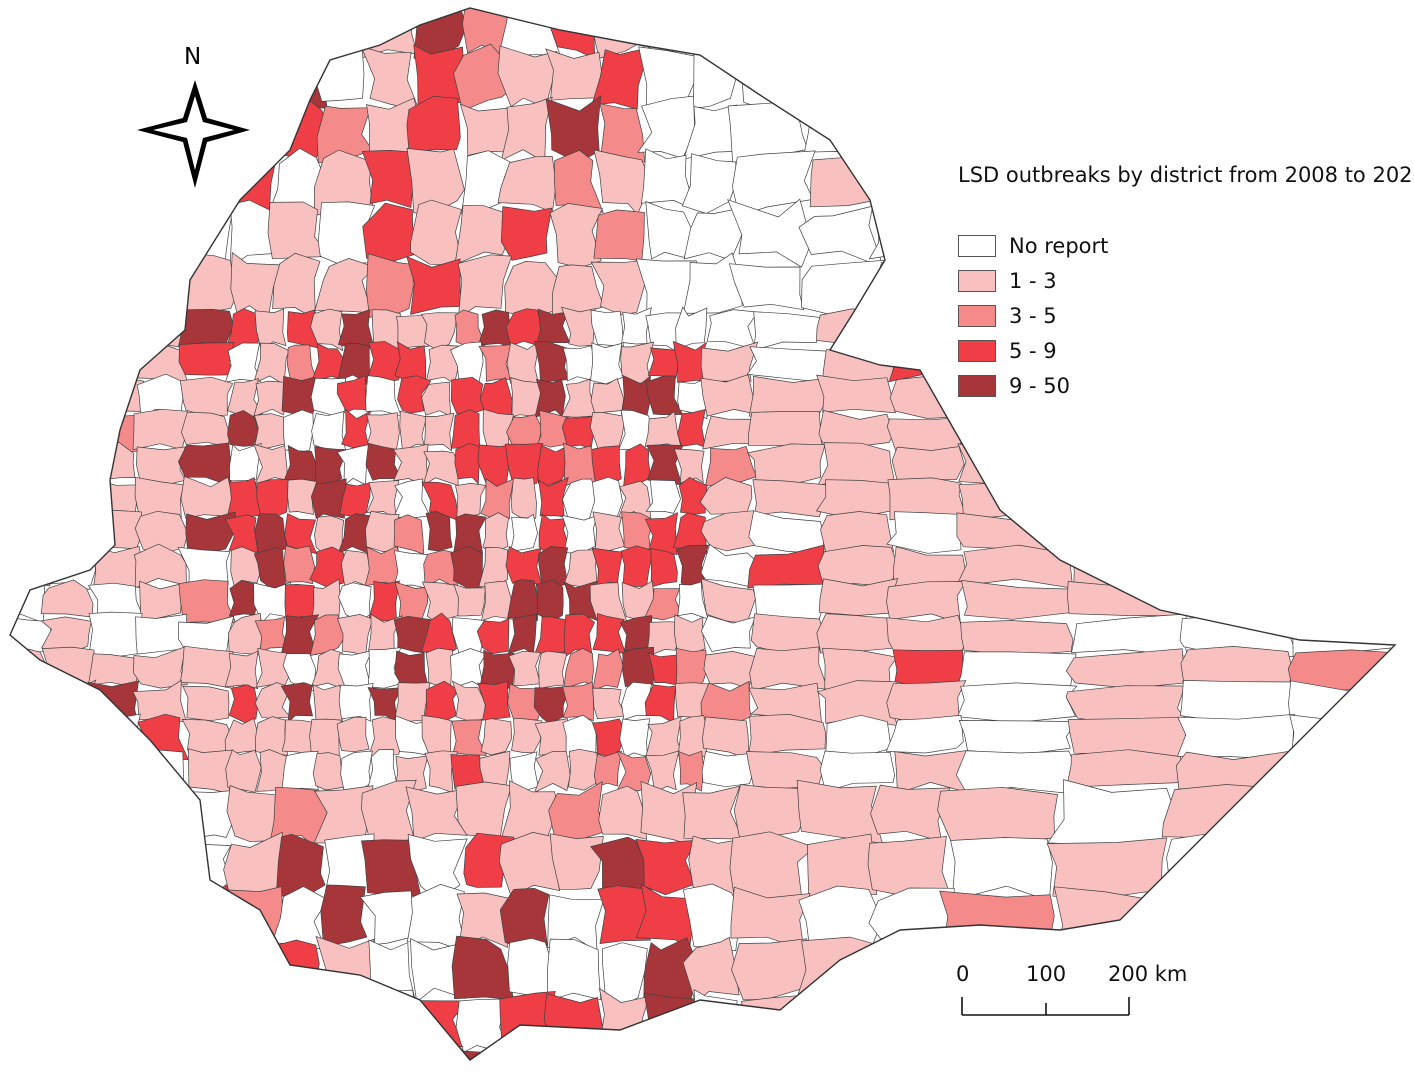 This screenshot has height=1073, width=1414. I want to click on scale-label-0: 0, so click(963, 974).